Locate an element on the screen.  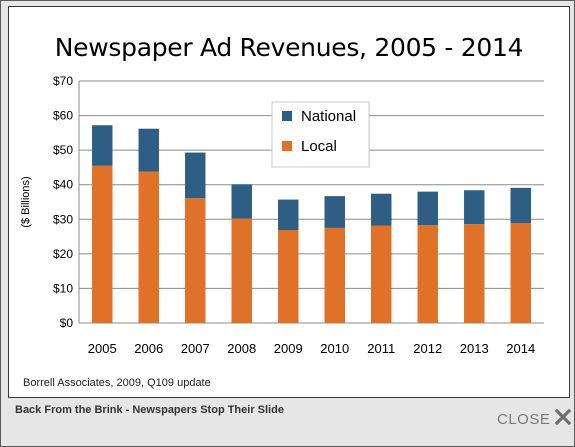
legend-label-local: Local is located at coordinates (319, 146).